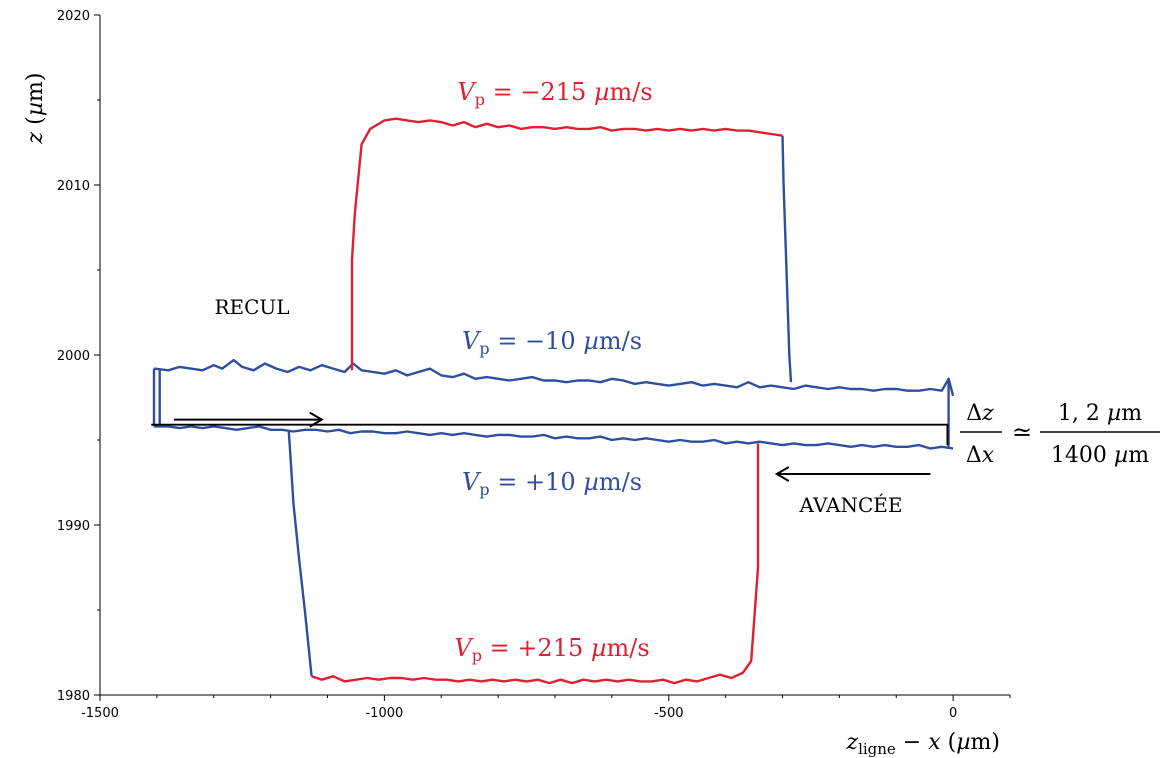 This screenshot has height=758, width=1166. What do you see at coordinates (851, 505) in the screenshot?
I see `label-avancee: AVANCÉE` at bounding box center [851, 505].